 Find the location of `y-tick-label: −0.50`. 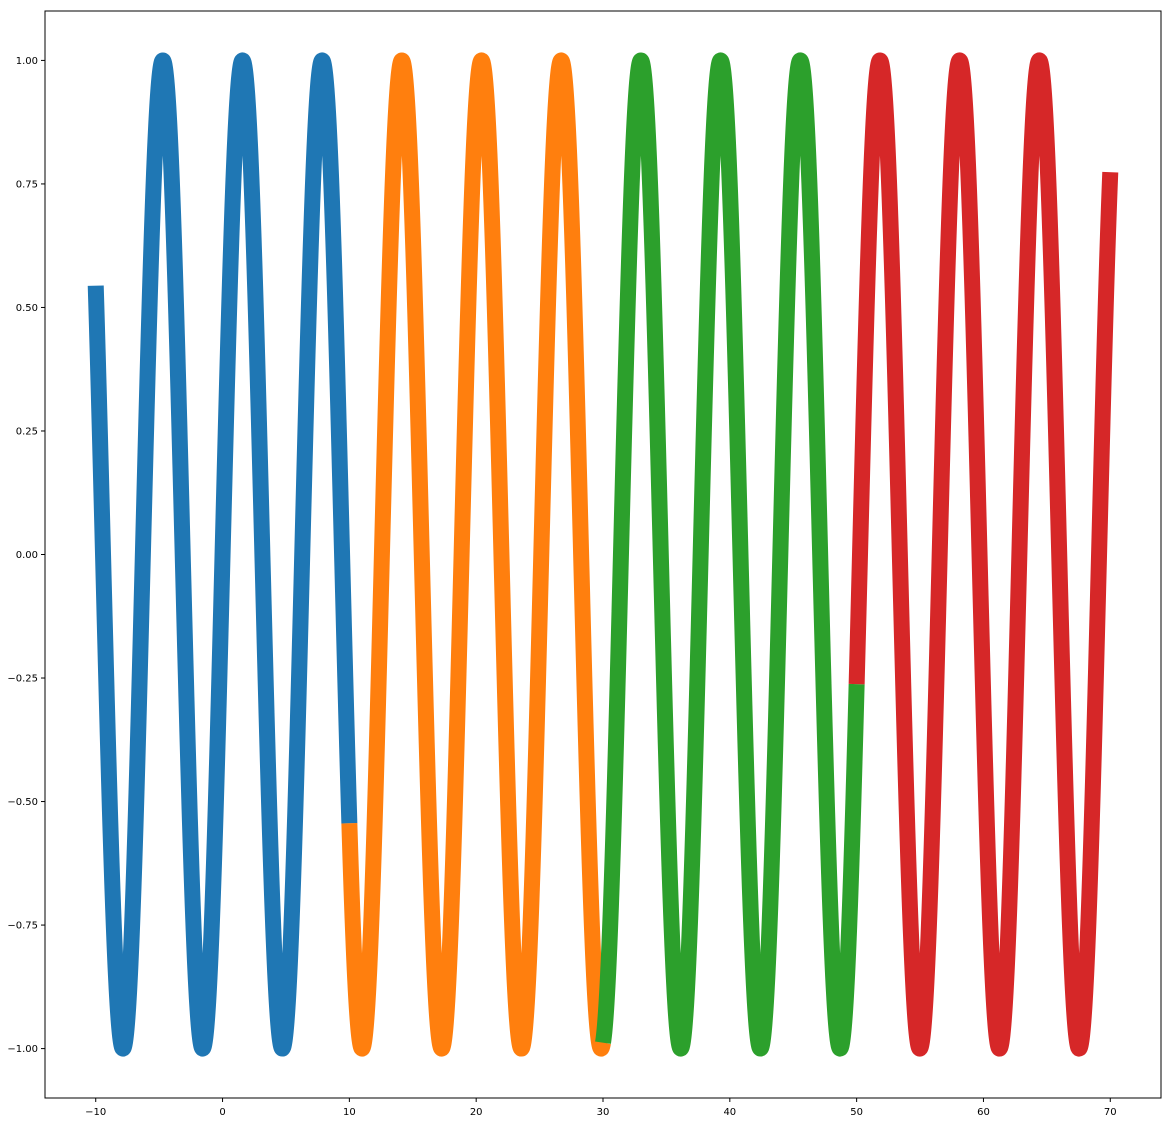

y-tick-label: −0.50 is located at coordinates (22, 802).